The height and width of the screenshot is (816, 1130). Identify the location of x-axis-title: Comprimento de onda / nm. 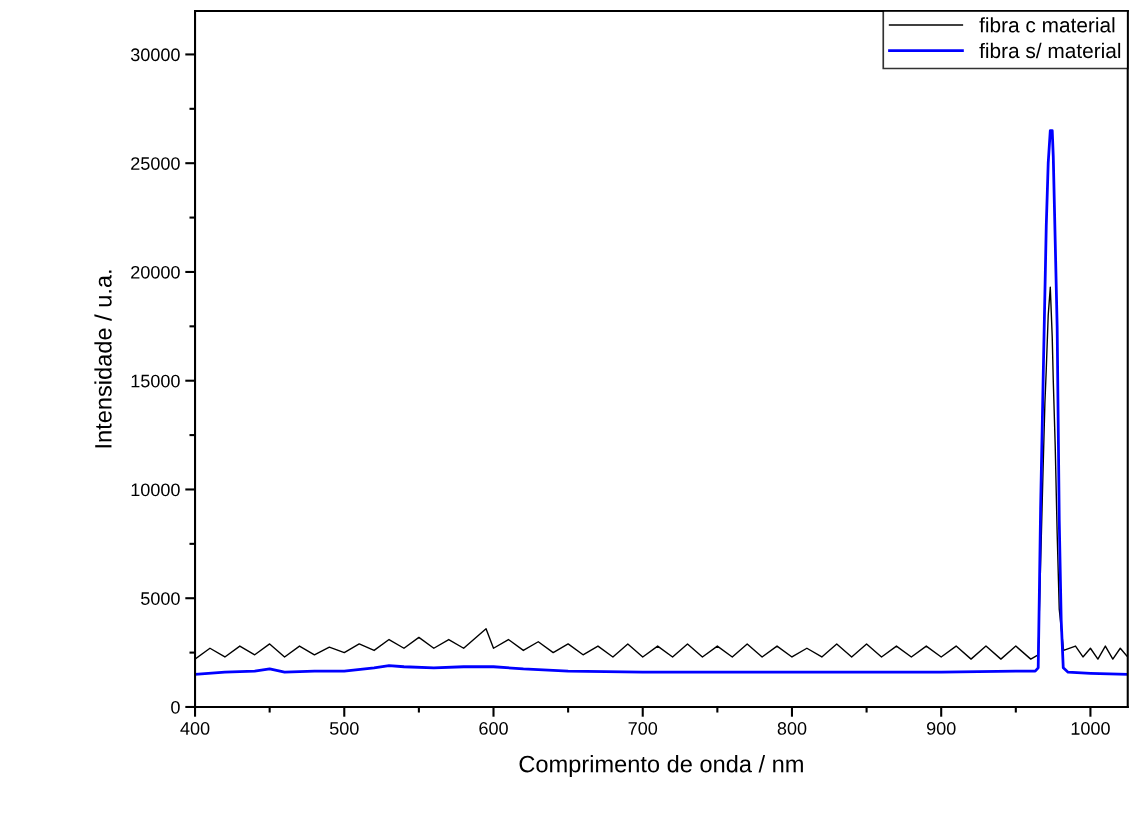
(661, 766).